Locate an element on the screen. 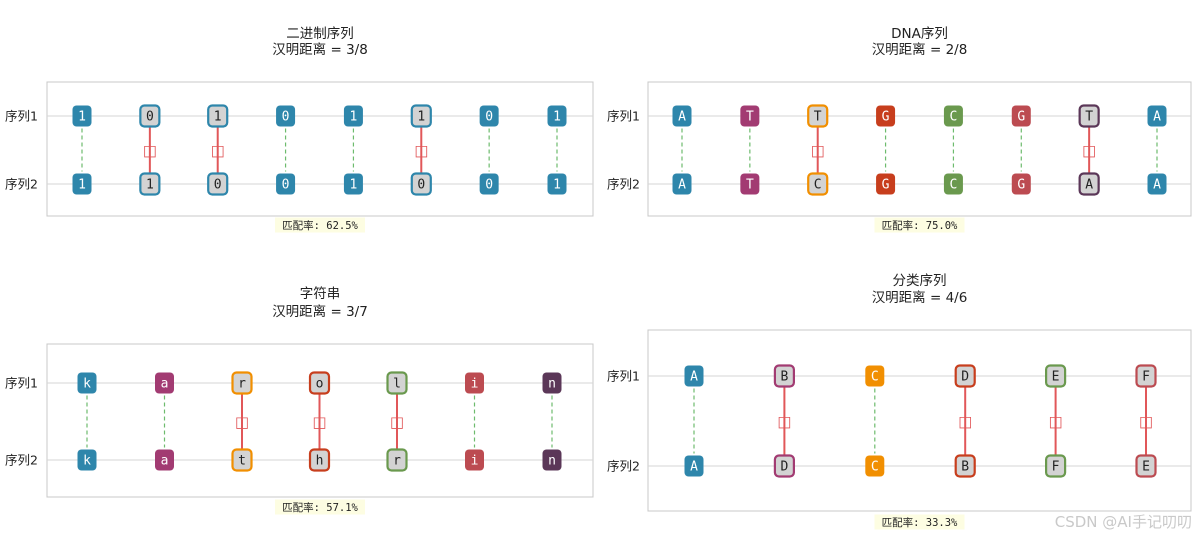  cell-char: i is located at coordinates (475, 384).